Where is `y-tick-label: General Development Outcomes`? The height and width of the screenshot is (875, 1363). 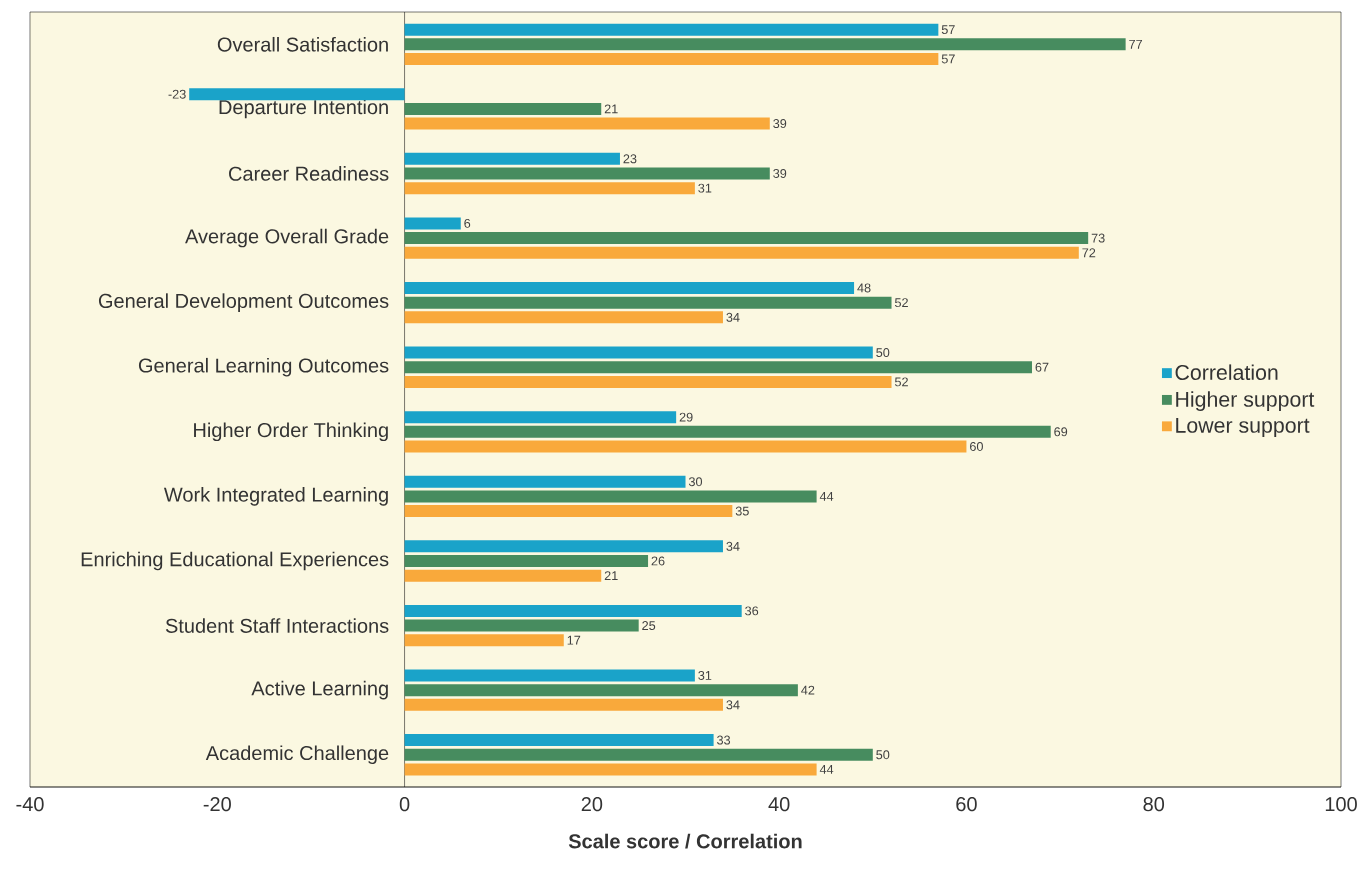
y-tick-label: General Development Outcomes is located at coordinates (243, 302).